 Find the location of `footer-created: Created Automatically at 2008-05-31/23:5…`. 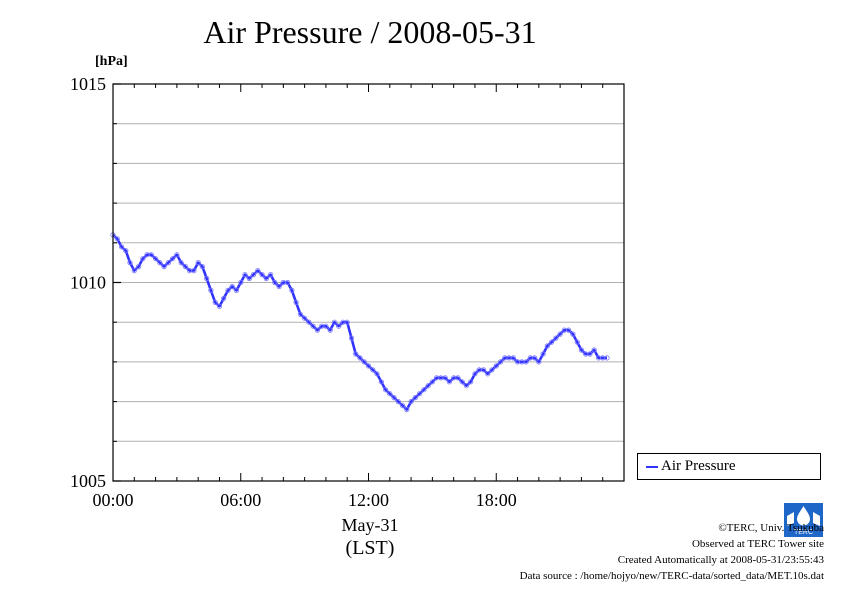

footer-created: Created Automatically at 2008-05-31/23:5… is located at coordinates (720, 560).